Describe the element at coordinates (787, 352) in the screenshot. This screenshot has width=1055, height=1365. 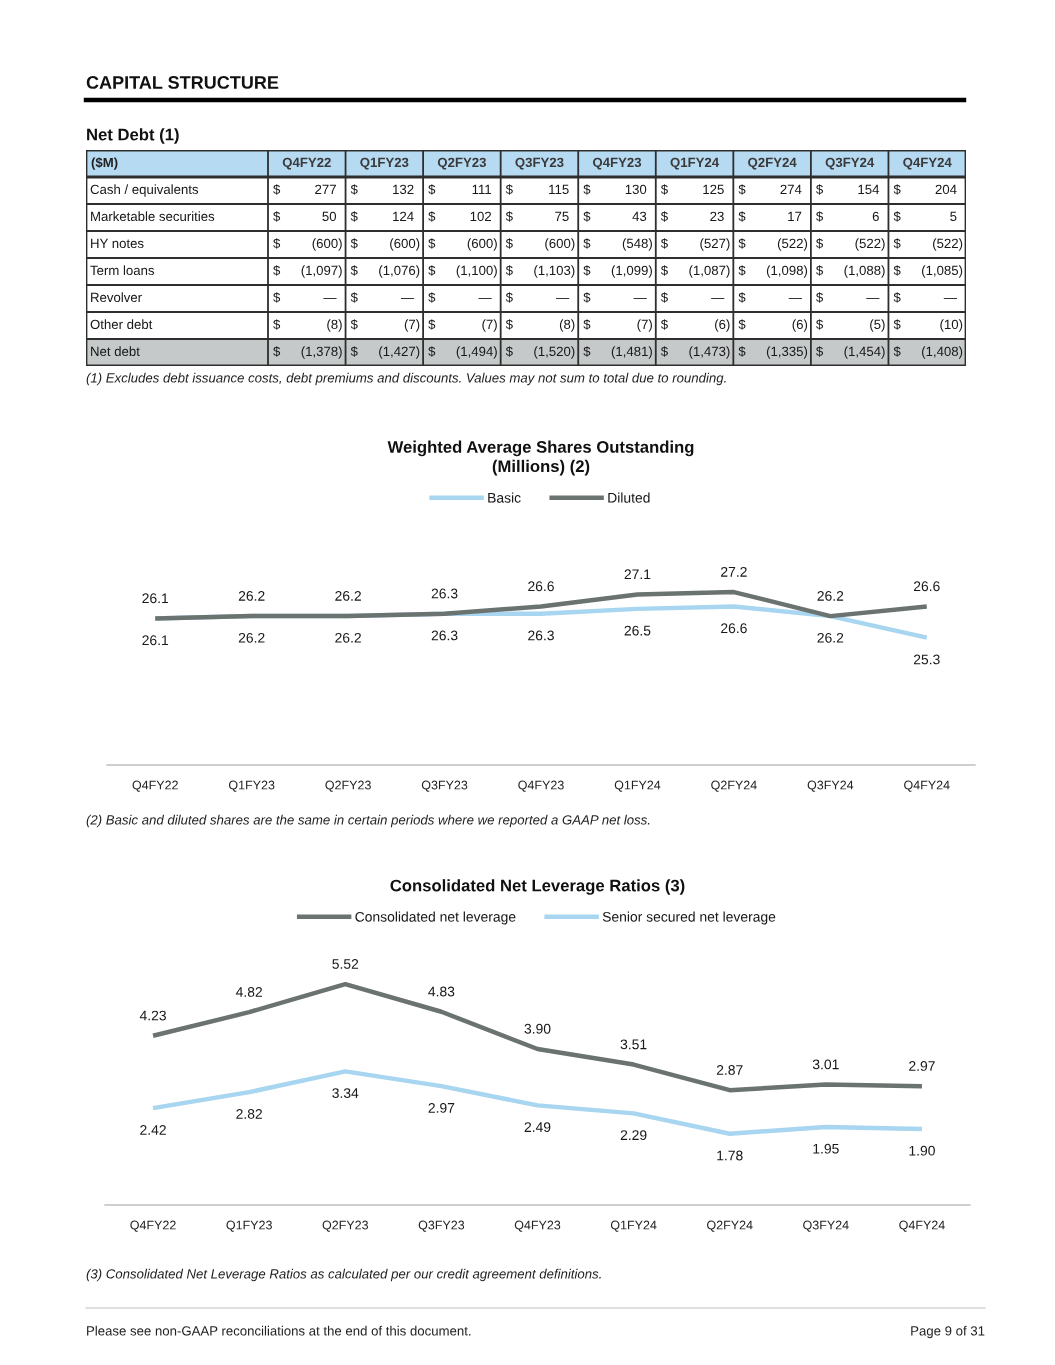
I see `data-label: (1,335)` at that location.